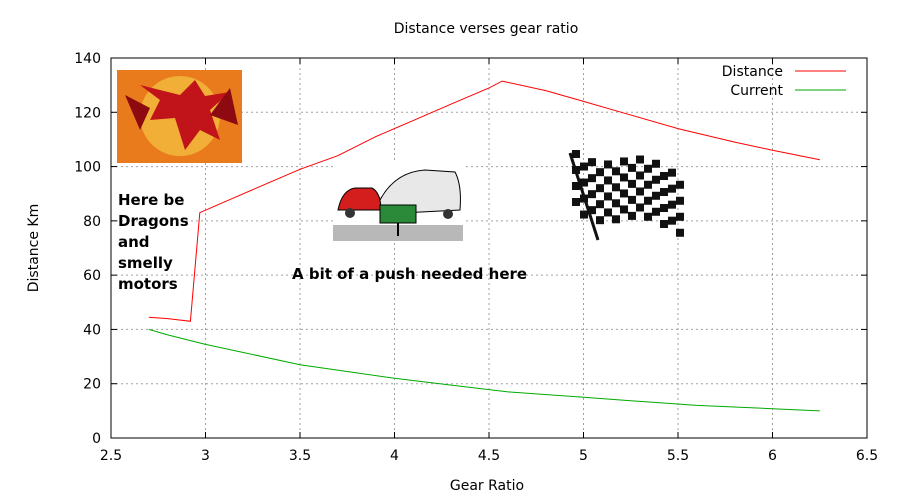 The height and width of the screenshot is (500, 900). What do you see at coordinates (678, 456) in the screenshot?
I see `x-tick-label: 5.5` at bounding box center [678, 456].